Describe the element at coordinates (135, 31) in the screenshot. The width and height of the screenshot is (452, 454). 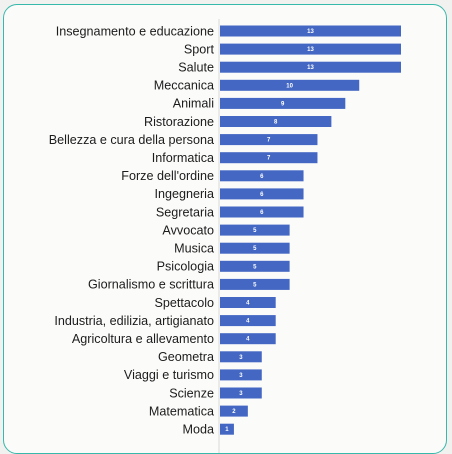
I see `category-label: Insegnamento e educazione` at that location.